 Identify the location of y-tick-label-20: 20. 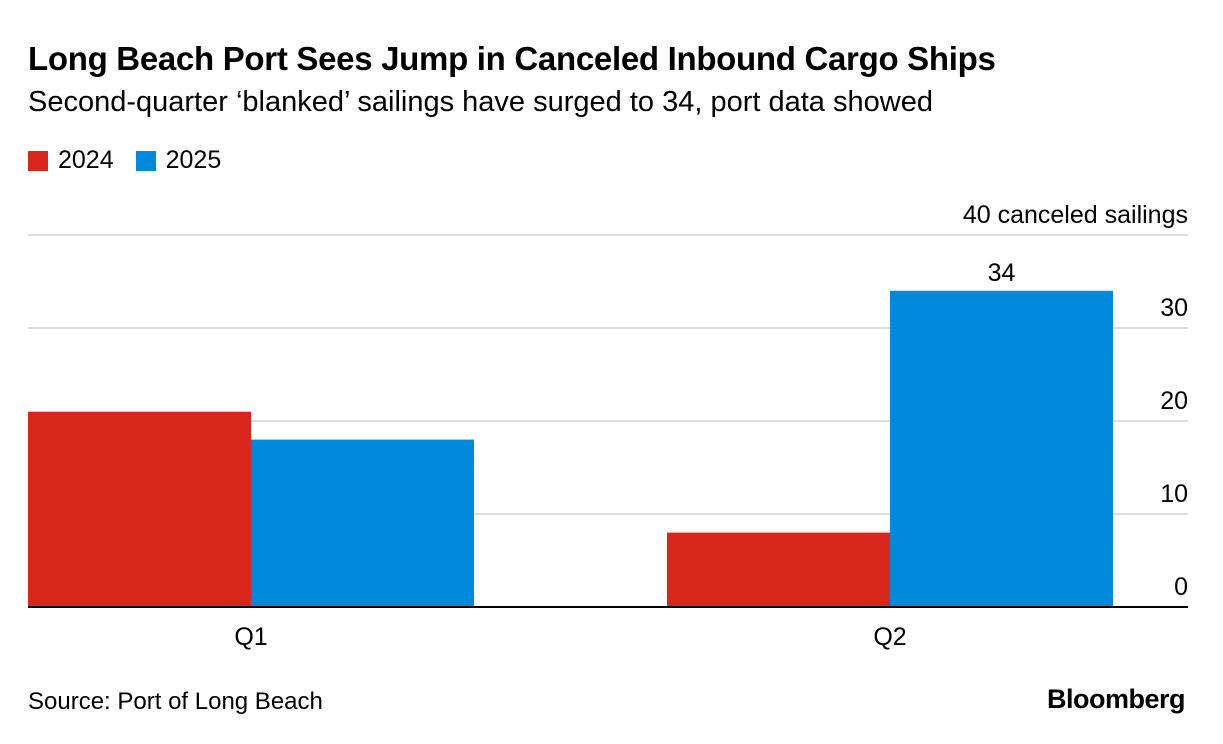
(1174, 401).